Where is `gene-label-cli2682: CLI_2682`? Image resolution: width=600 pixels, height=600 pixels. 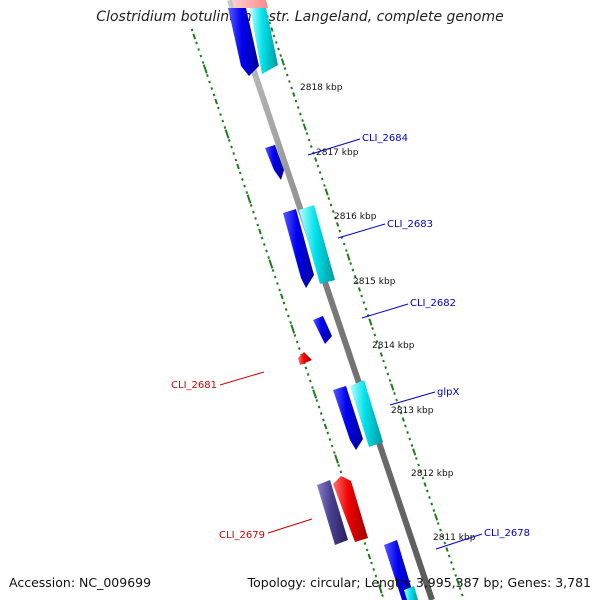
gene-label-cli2682: CLI_2682 is located at coordinates (433, 303).